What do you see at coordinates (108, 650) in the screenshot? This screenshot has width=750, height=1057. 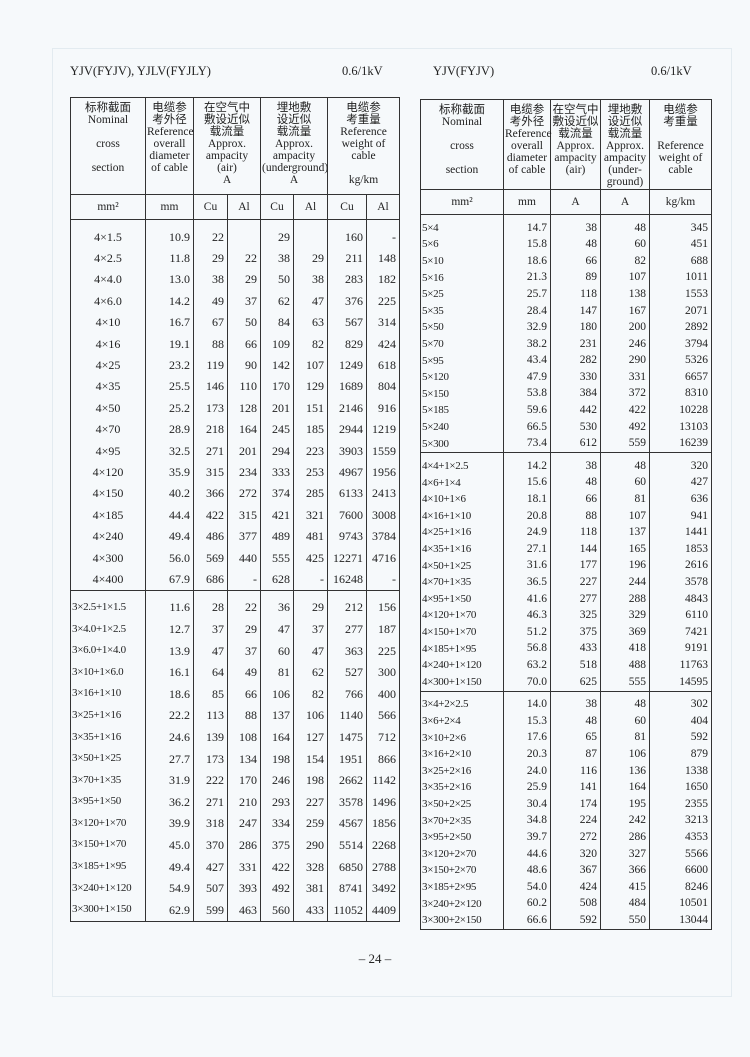 I see `cross-section-cell: 3×6.0+1×4.0` at bounding box center [108, 650].